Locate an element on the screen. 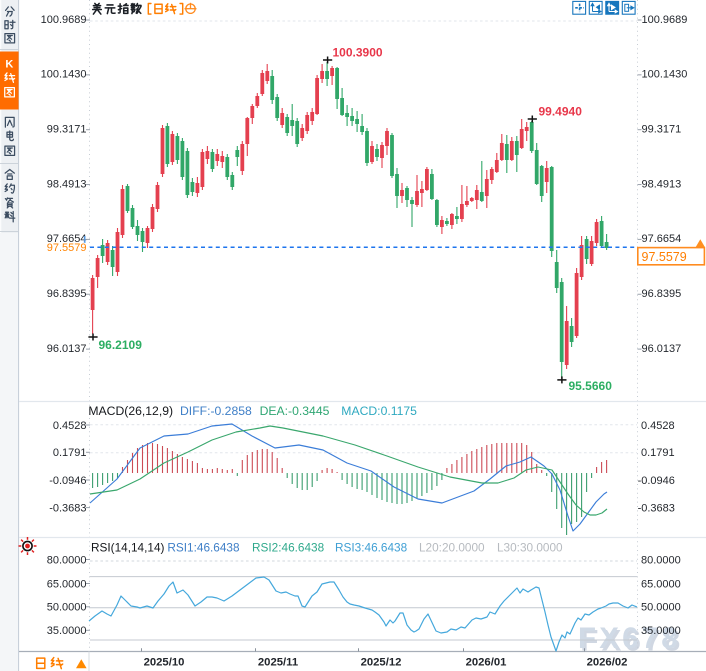 This screenshot has width=706, height=671. svg-text: MACD(26,12,9) is located at coordinates (130, 411).